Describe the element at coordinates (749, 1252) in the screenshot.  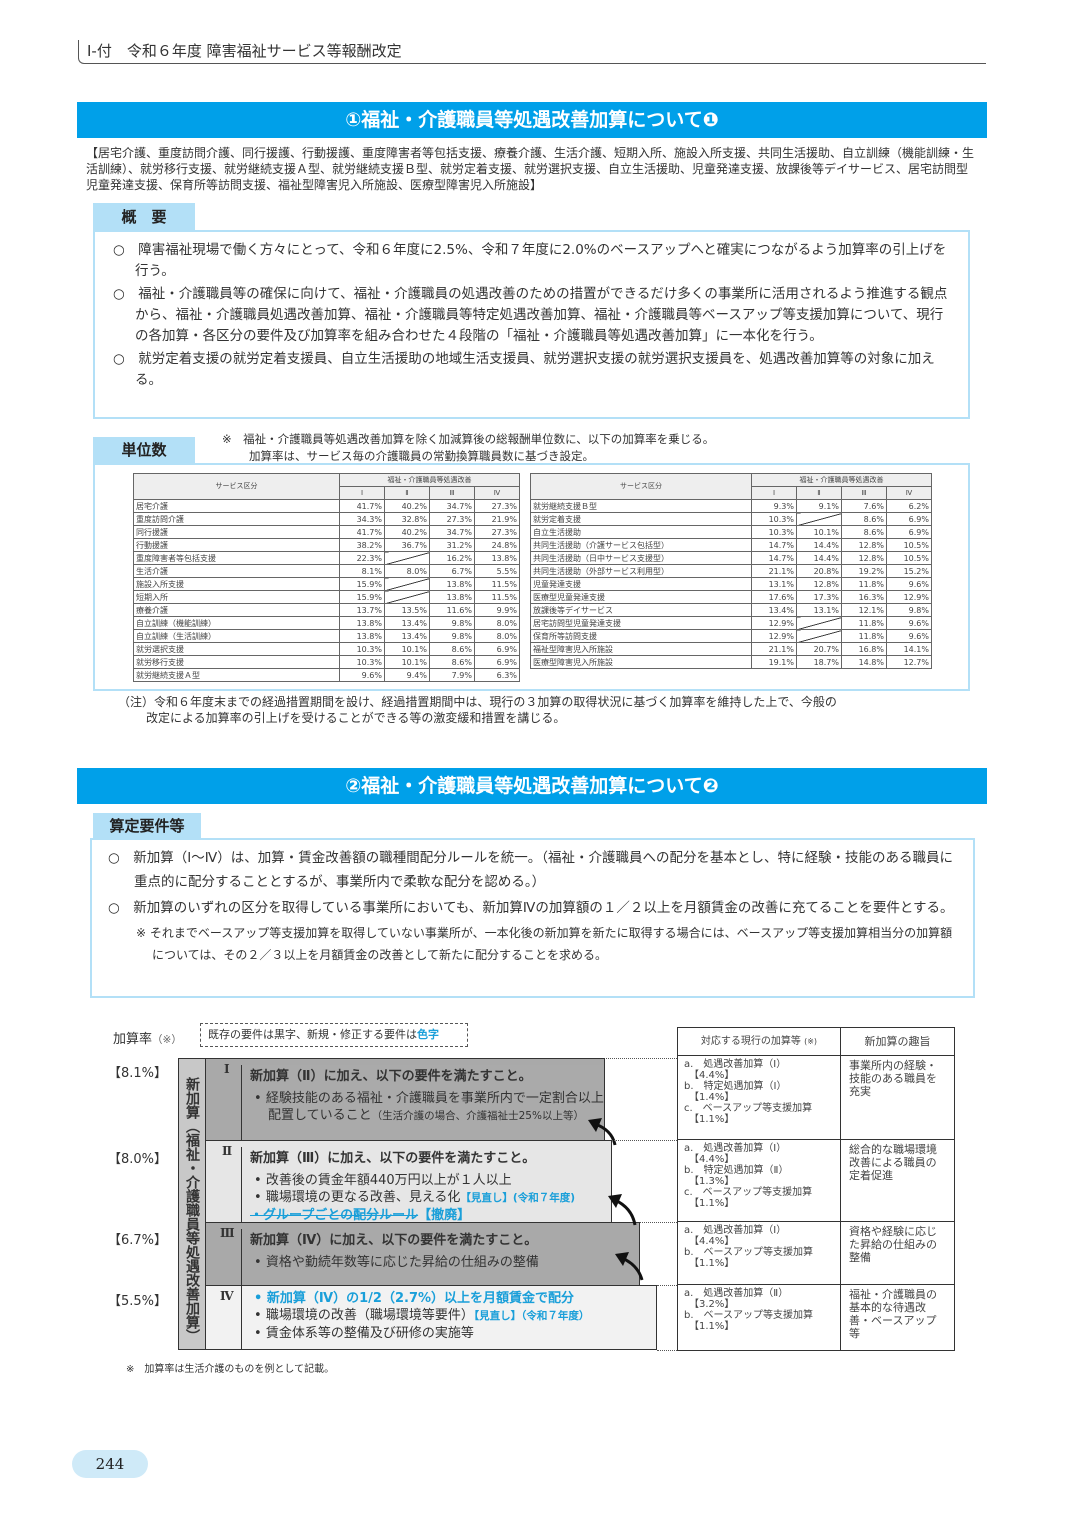
I see `current-addition-line: b. ベースアップ等支援加算` at that location.